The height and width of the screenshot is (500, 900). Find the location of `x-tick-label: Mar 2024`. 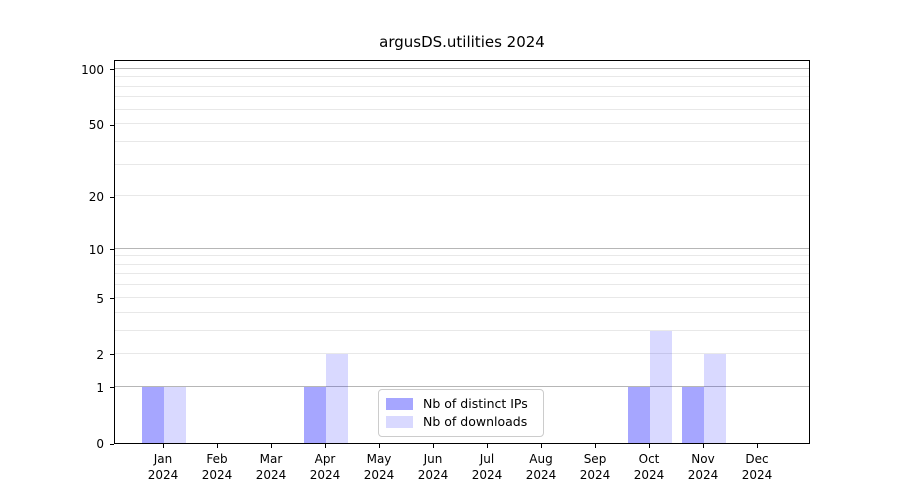

x-tick-label: Mar 2024 is located at coordinates (271, 467).